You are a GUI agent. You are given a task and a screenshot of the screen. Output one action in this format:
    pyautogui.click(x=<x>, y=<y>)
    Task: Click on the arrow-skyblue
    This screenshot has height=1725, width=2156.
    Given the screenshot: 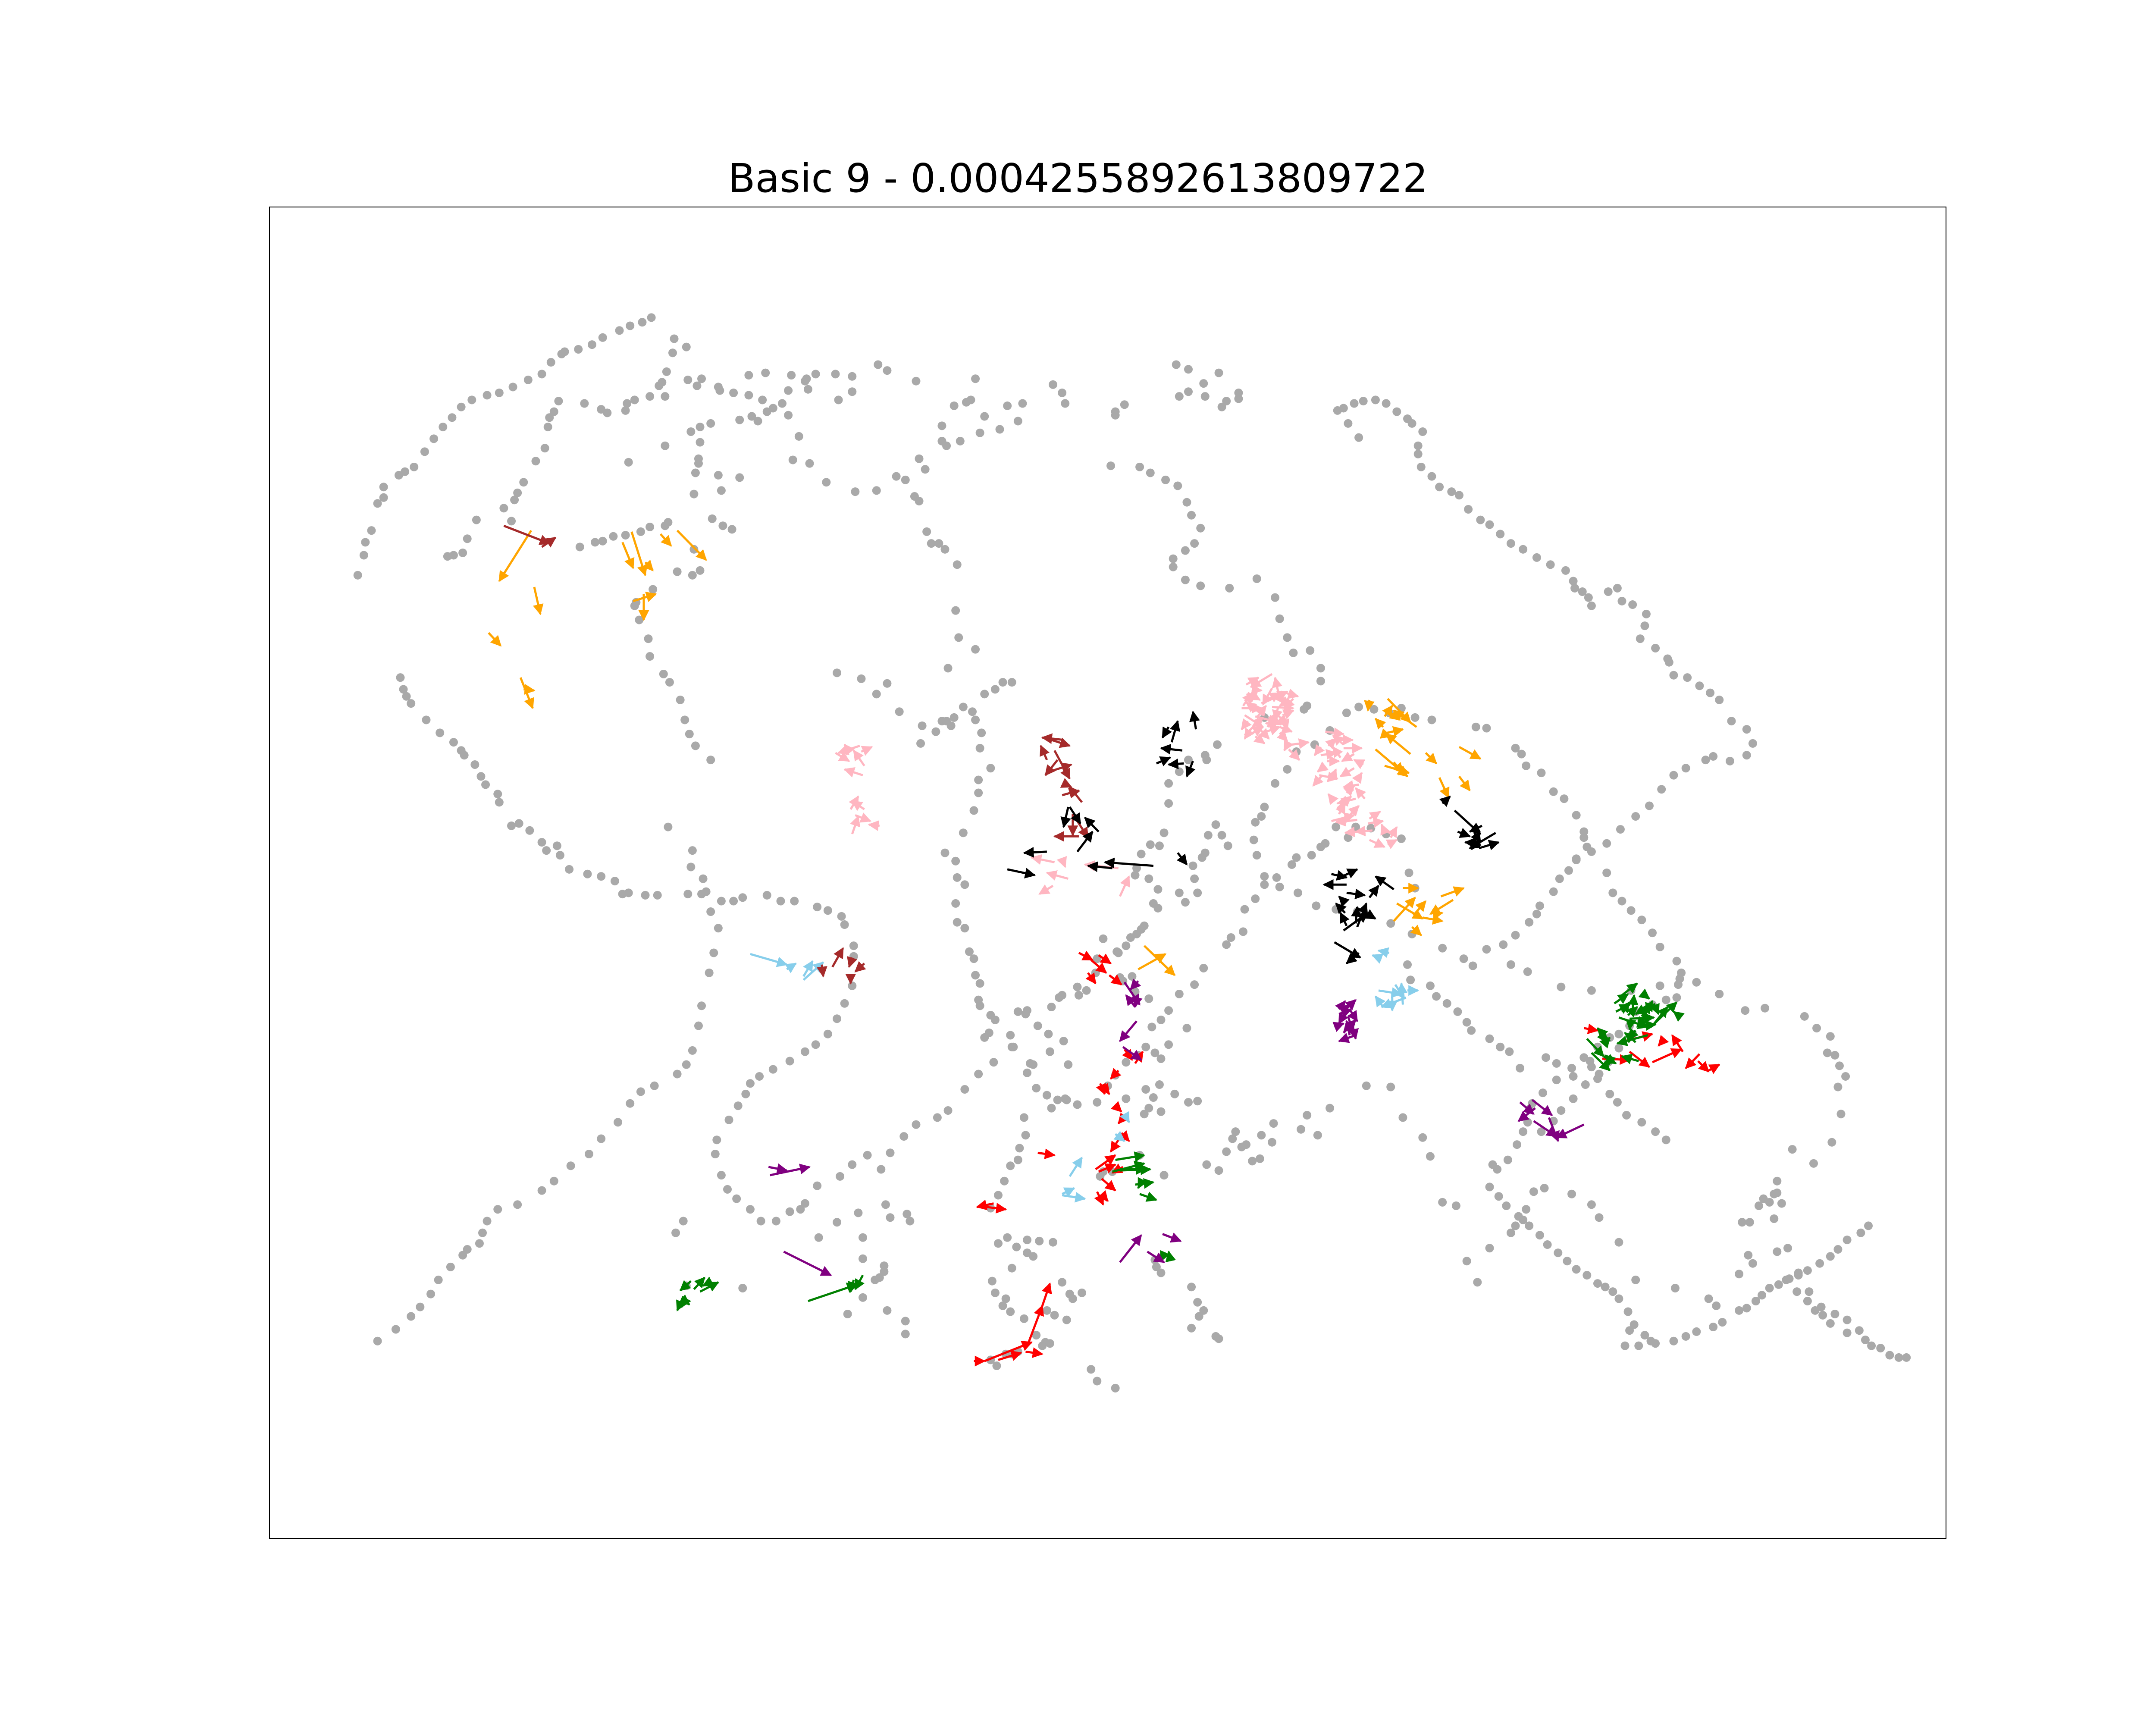 What is the action you would take?
    pyautogui.click(x=1076, y=1167)
    